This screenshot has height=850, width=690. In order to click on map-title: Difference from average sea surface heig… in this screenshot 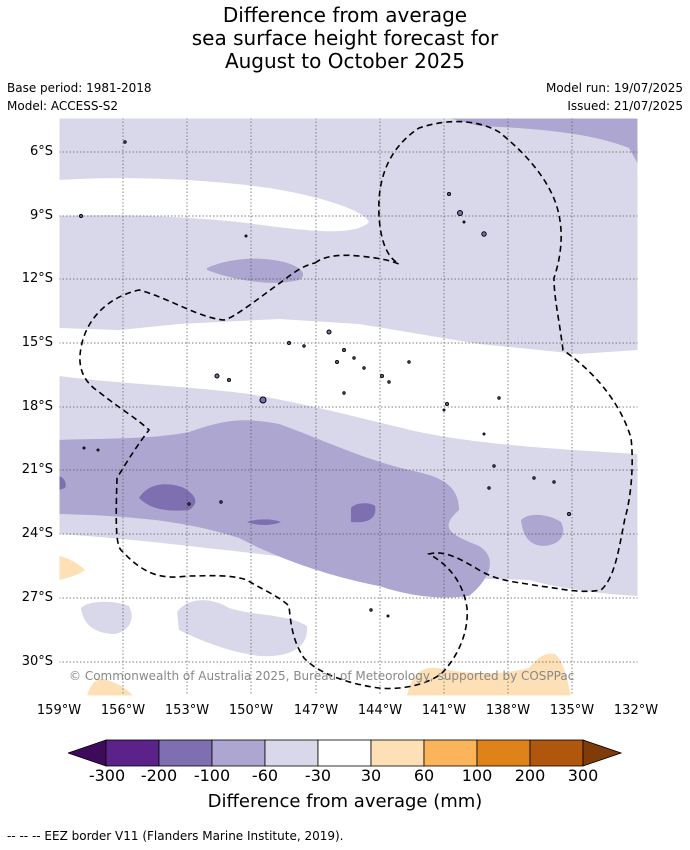, I will do `click(345, 38)`.